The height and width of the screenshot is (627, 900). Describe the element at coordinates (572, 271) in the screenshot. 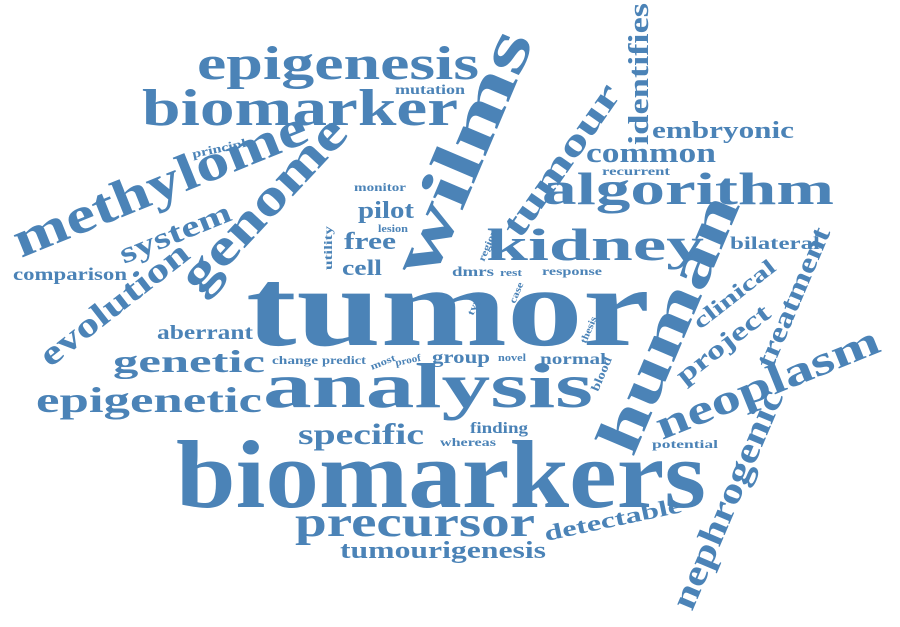

I see `word-response: response` at that location.